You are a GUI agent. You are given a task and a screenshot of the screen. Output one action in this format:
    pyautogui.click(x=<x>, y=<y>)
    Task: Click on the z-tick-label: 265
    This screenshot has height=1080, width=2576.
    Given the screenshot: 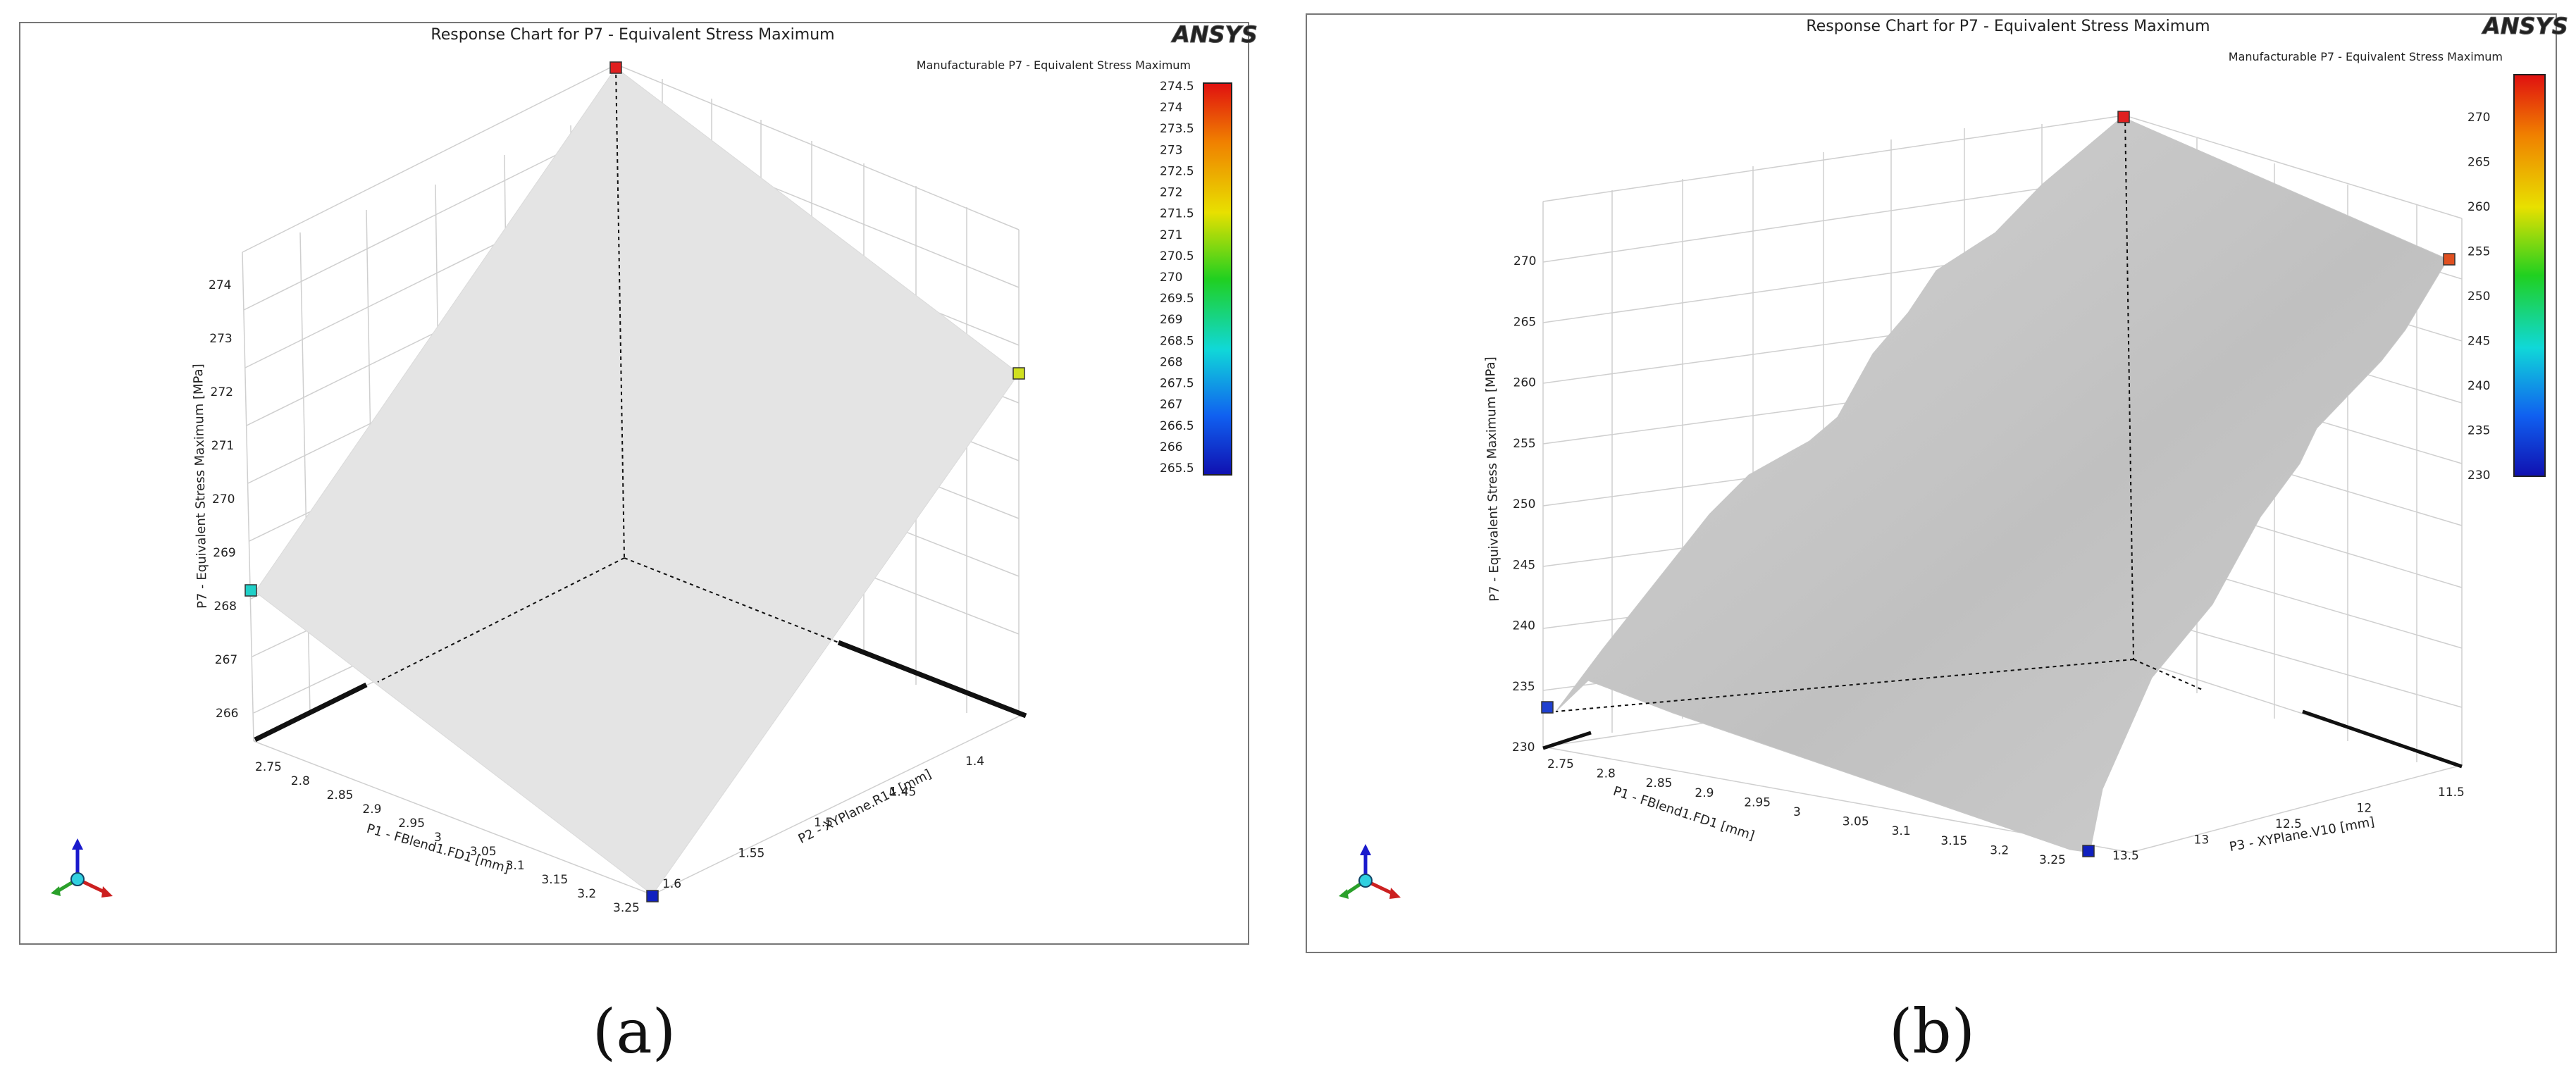 What is the action you would take?
    pyautogui.click(x=1524, y=322)
    